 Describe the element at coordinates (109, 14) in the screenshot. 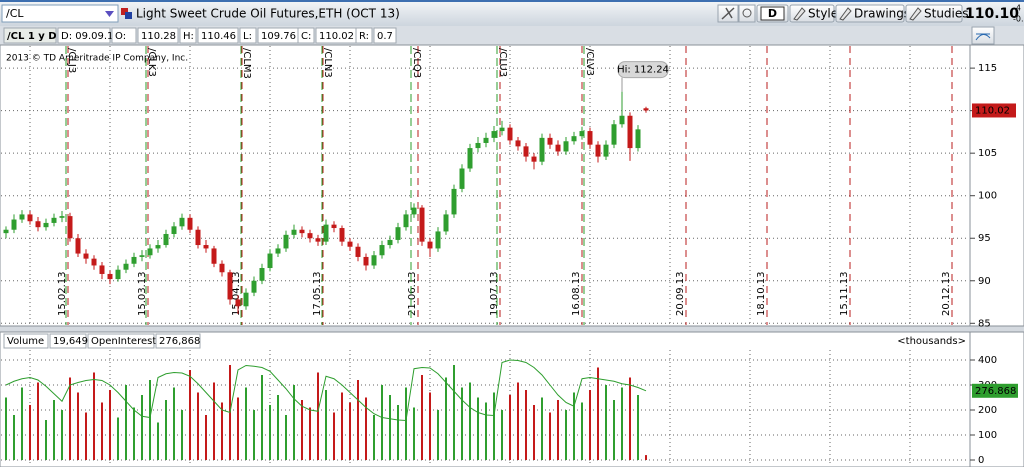

I see `symbol-dropdown` at that location.